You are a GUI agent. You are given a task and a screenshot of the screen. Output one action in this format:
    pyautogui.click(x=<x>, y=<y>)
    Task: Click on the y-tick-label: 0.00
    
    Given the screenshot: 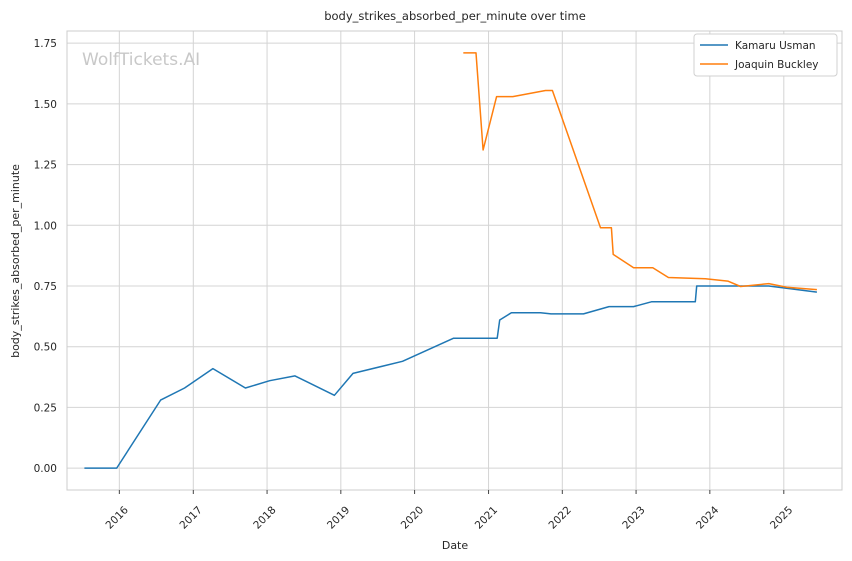 What is the action you would take?
    pyautogui.click(x=45, y=469)
    